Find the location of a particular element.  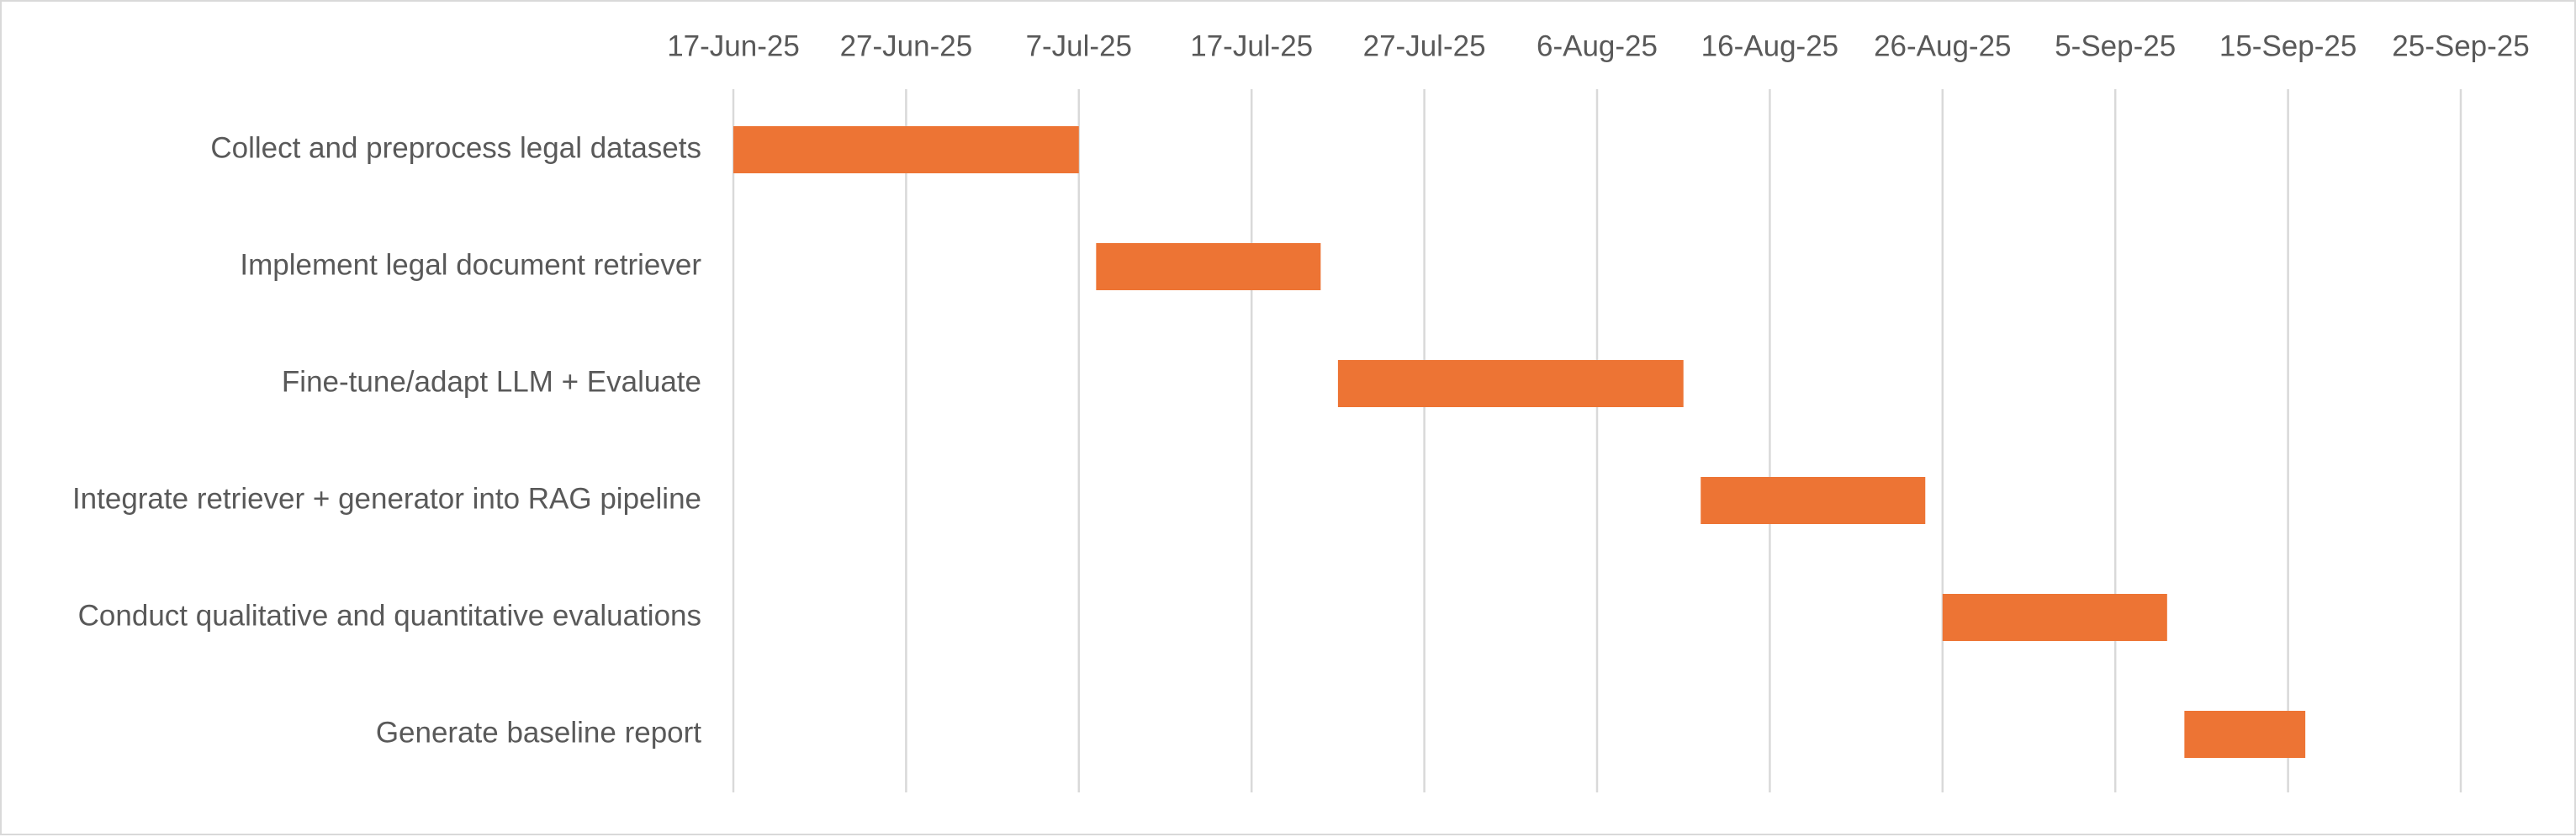

x-tick-label: 27-Jul-25 is located at coordinates (1424, 45).